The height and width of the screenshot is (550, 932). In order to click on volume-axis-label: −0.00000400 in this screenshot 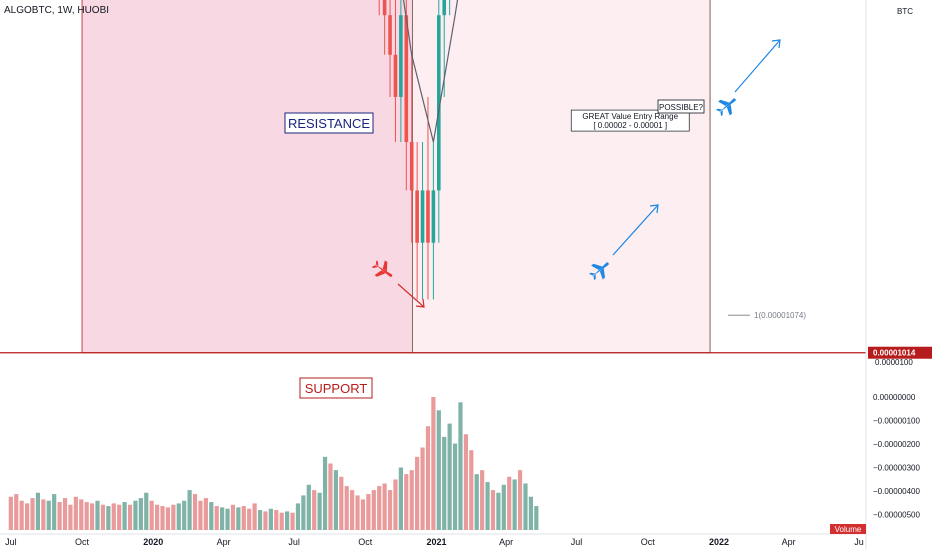, I will do `click(896, 491)`.